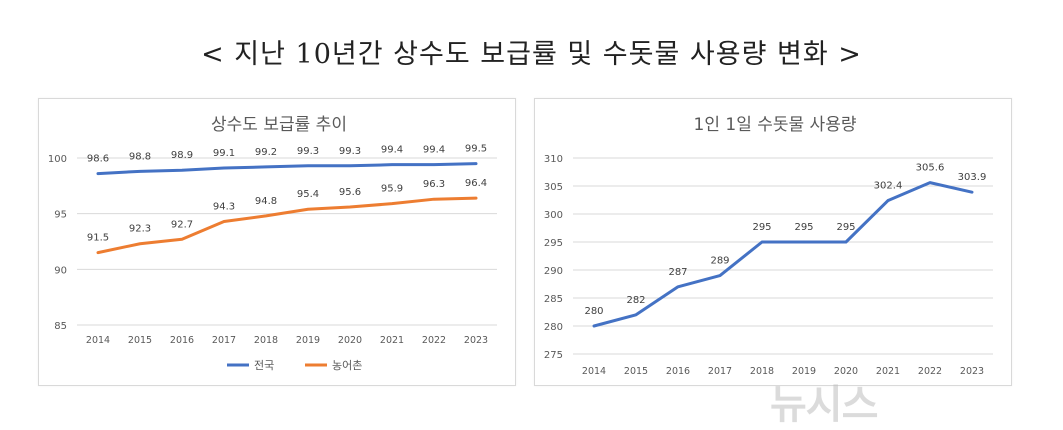 Image resolution: width=1063 pixels, height=430 pixels. Describe the element at coordinates (553, 187) in the screenshot. I see `y-tick-label: 305` at that location.